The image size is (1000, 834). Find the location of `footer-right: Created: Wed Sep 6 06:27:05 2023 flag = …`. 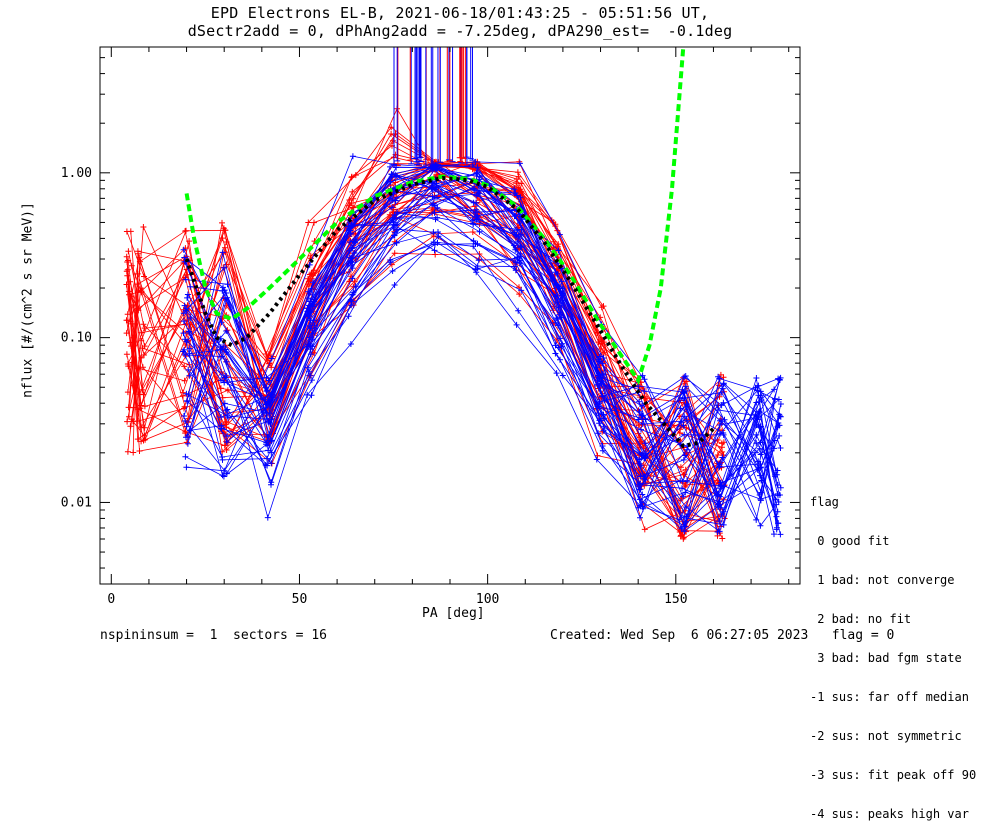

footer-right: Created: Wed Sep 6 06:27:05 2023 flag = … is located at coordinates (722, 635).